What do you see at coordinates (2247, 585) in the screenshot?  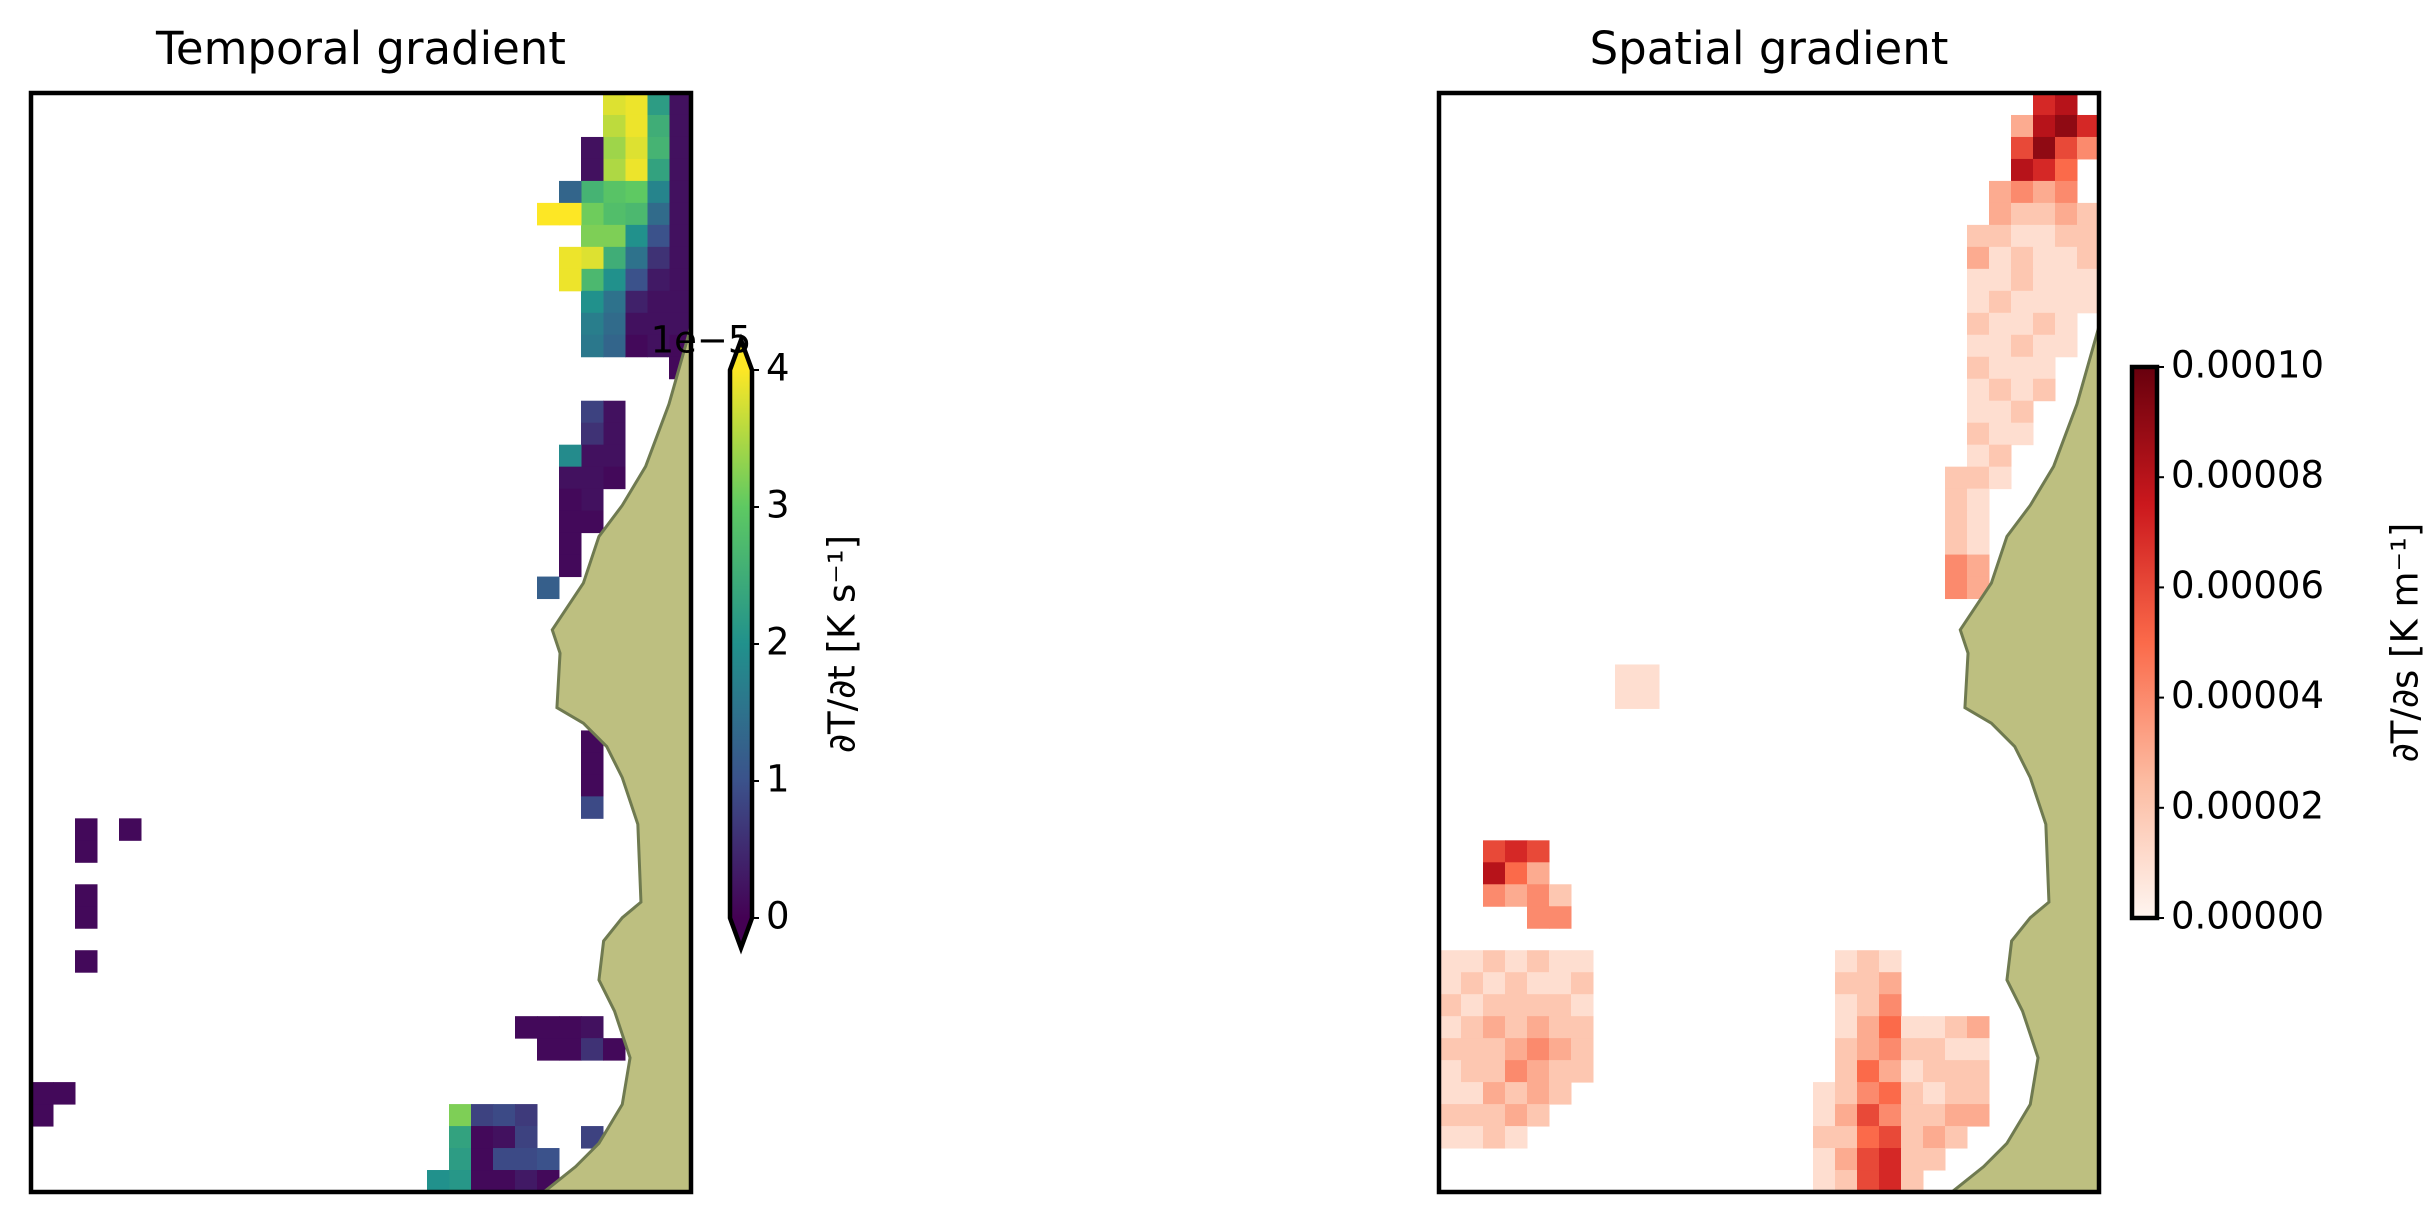 I see `colorbar-tick-label: 0.00006` at bounding box center [2247, 585].